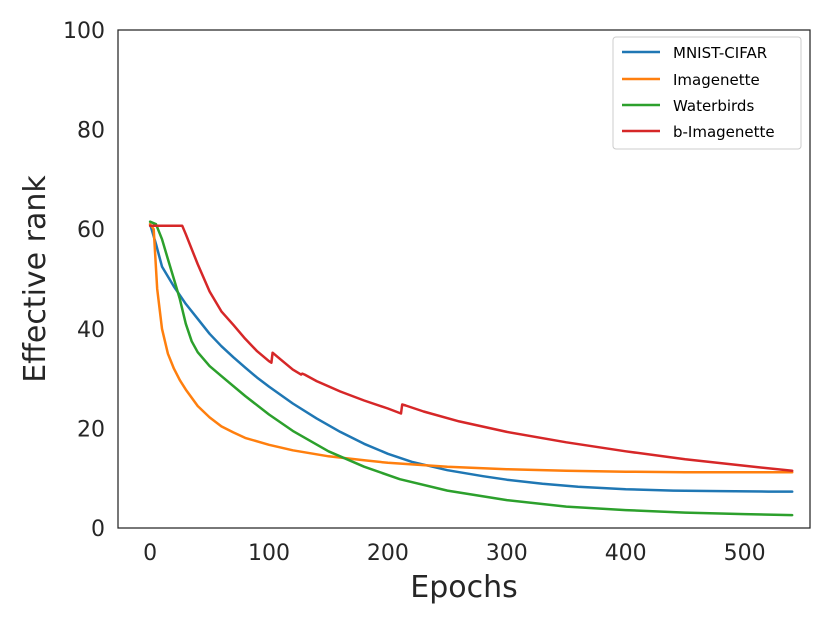 Image resolution: width=830 pixels, height=623 pixels. Describe the element at coordinates (35, 279) in the screenshot. I see `y-axis-title: Effective rank` at that location.